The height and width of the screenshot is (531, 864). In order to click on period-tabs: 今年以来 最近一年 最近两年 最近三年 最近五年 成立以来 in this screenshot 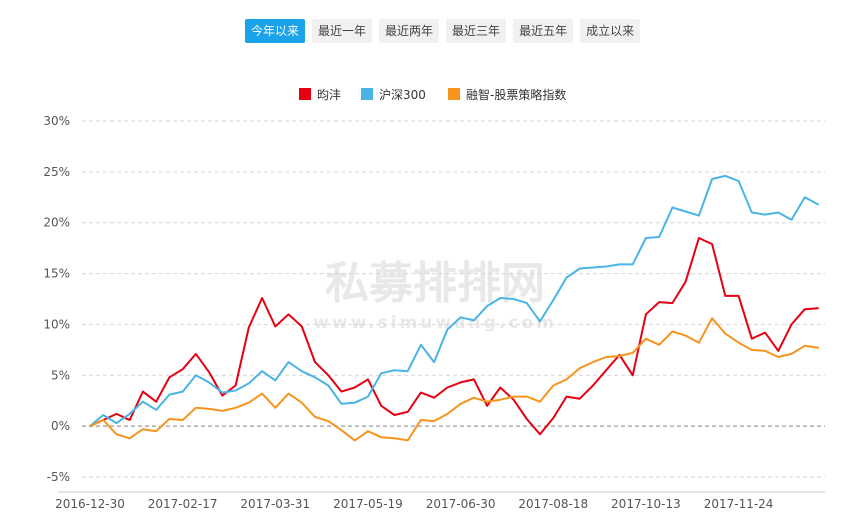, I will do `click(446, 31)`.